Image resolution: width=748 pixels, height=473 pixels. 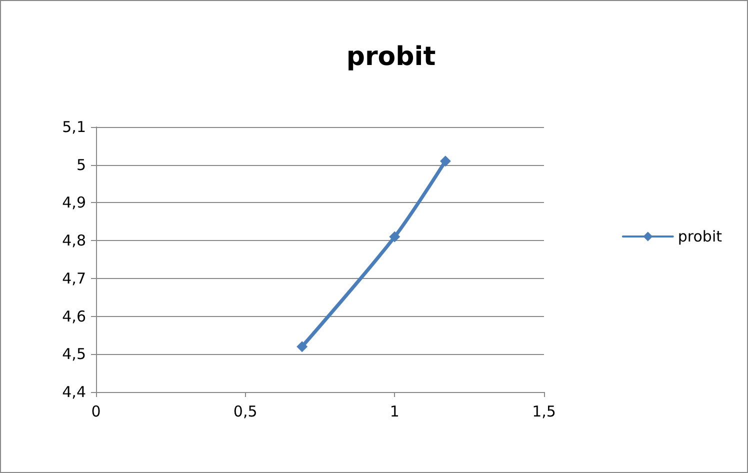 I want to click on y-tick-label: 4,7, so click(x=74, y=278).